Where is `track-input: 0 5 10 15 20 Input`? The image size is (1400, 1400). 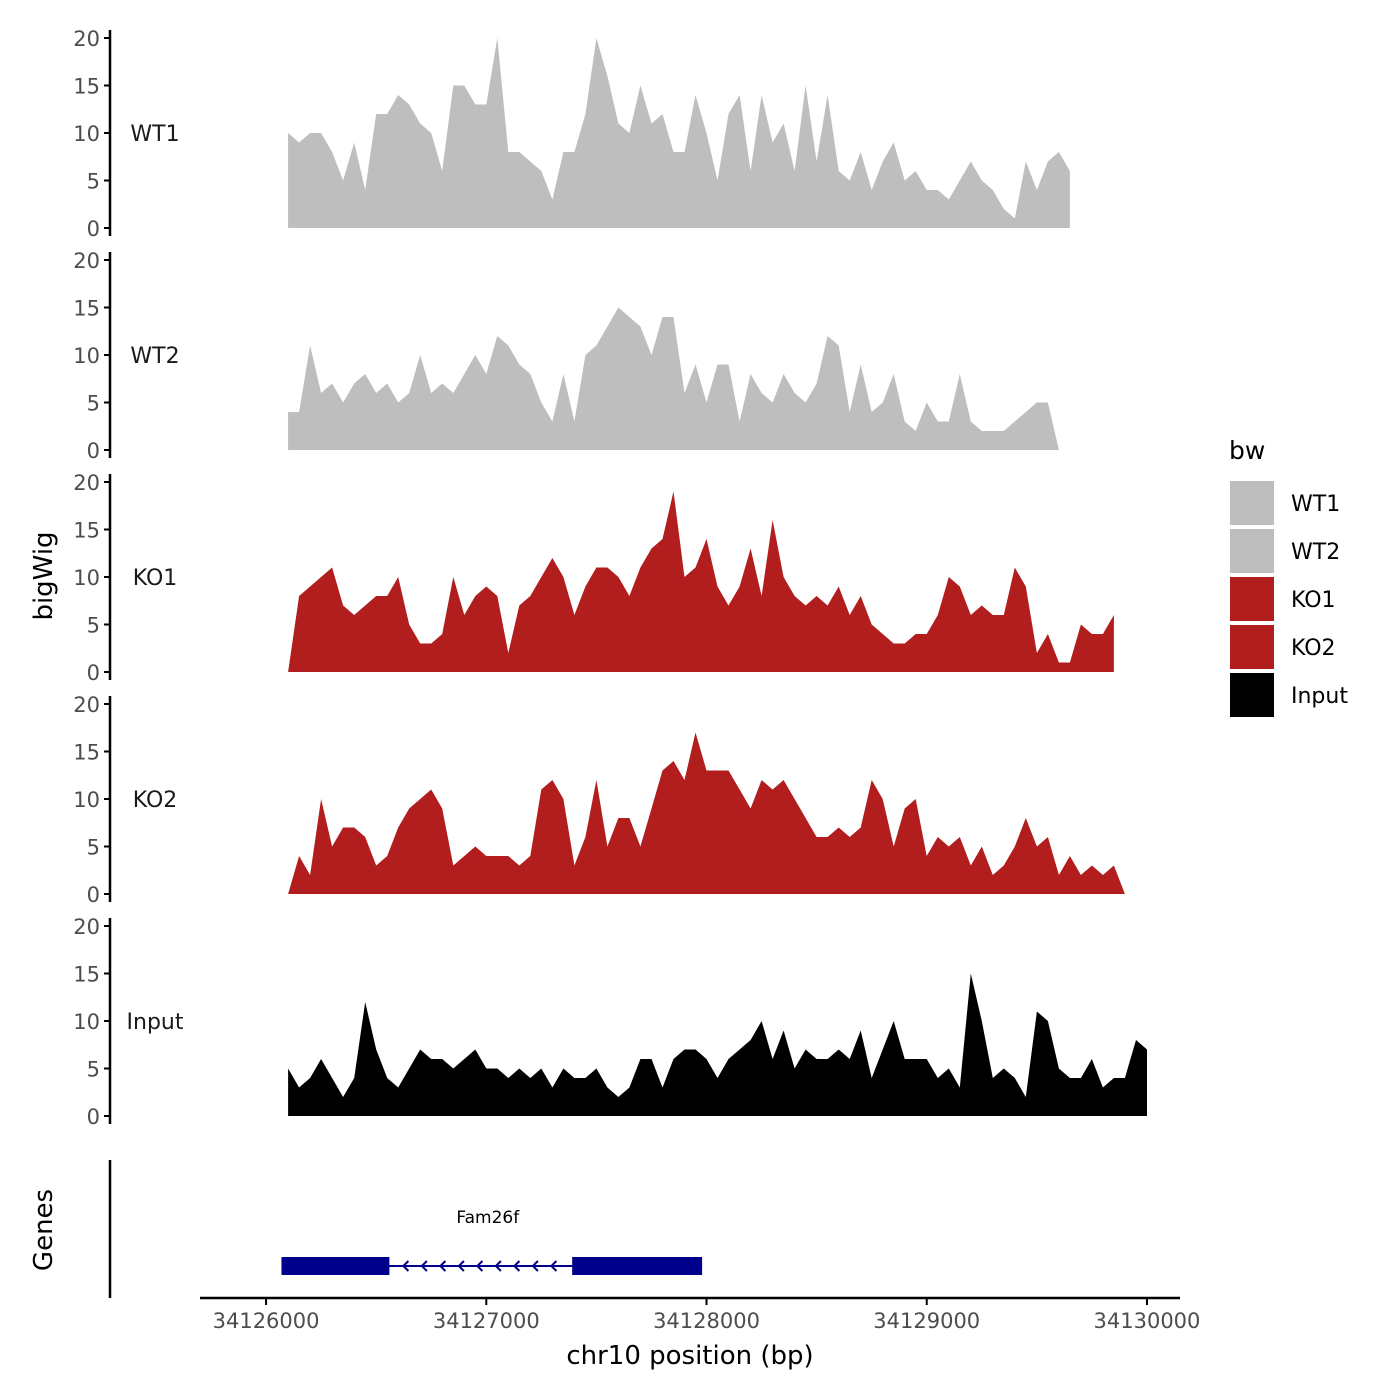
track-input: 0 5 10 15 20 Input is located at coordinates (610, 1022).